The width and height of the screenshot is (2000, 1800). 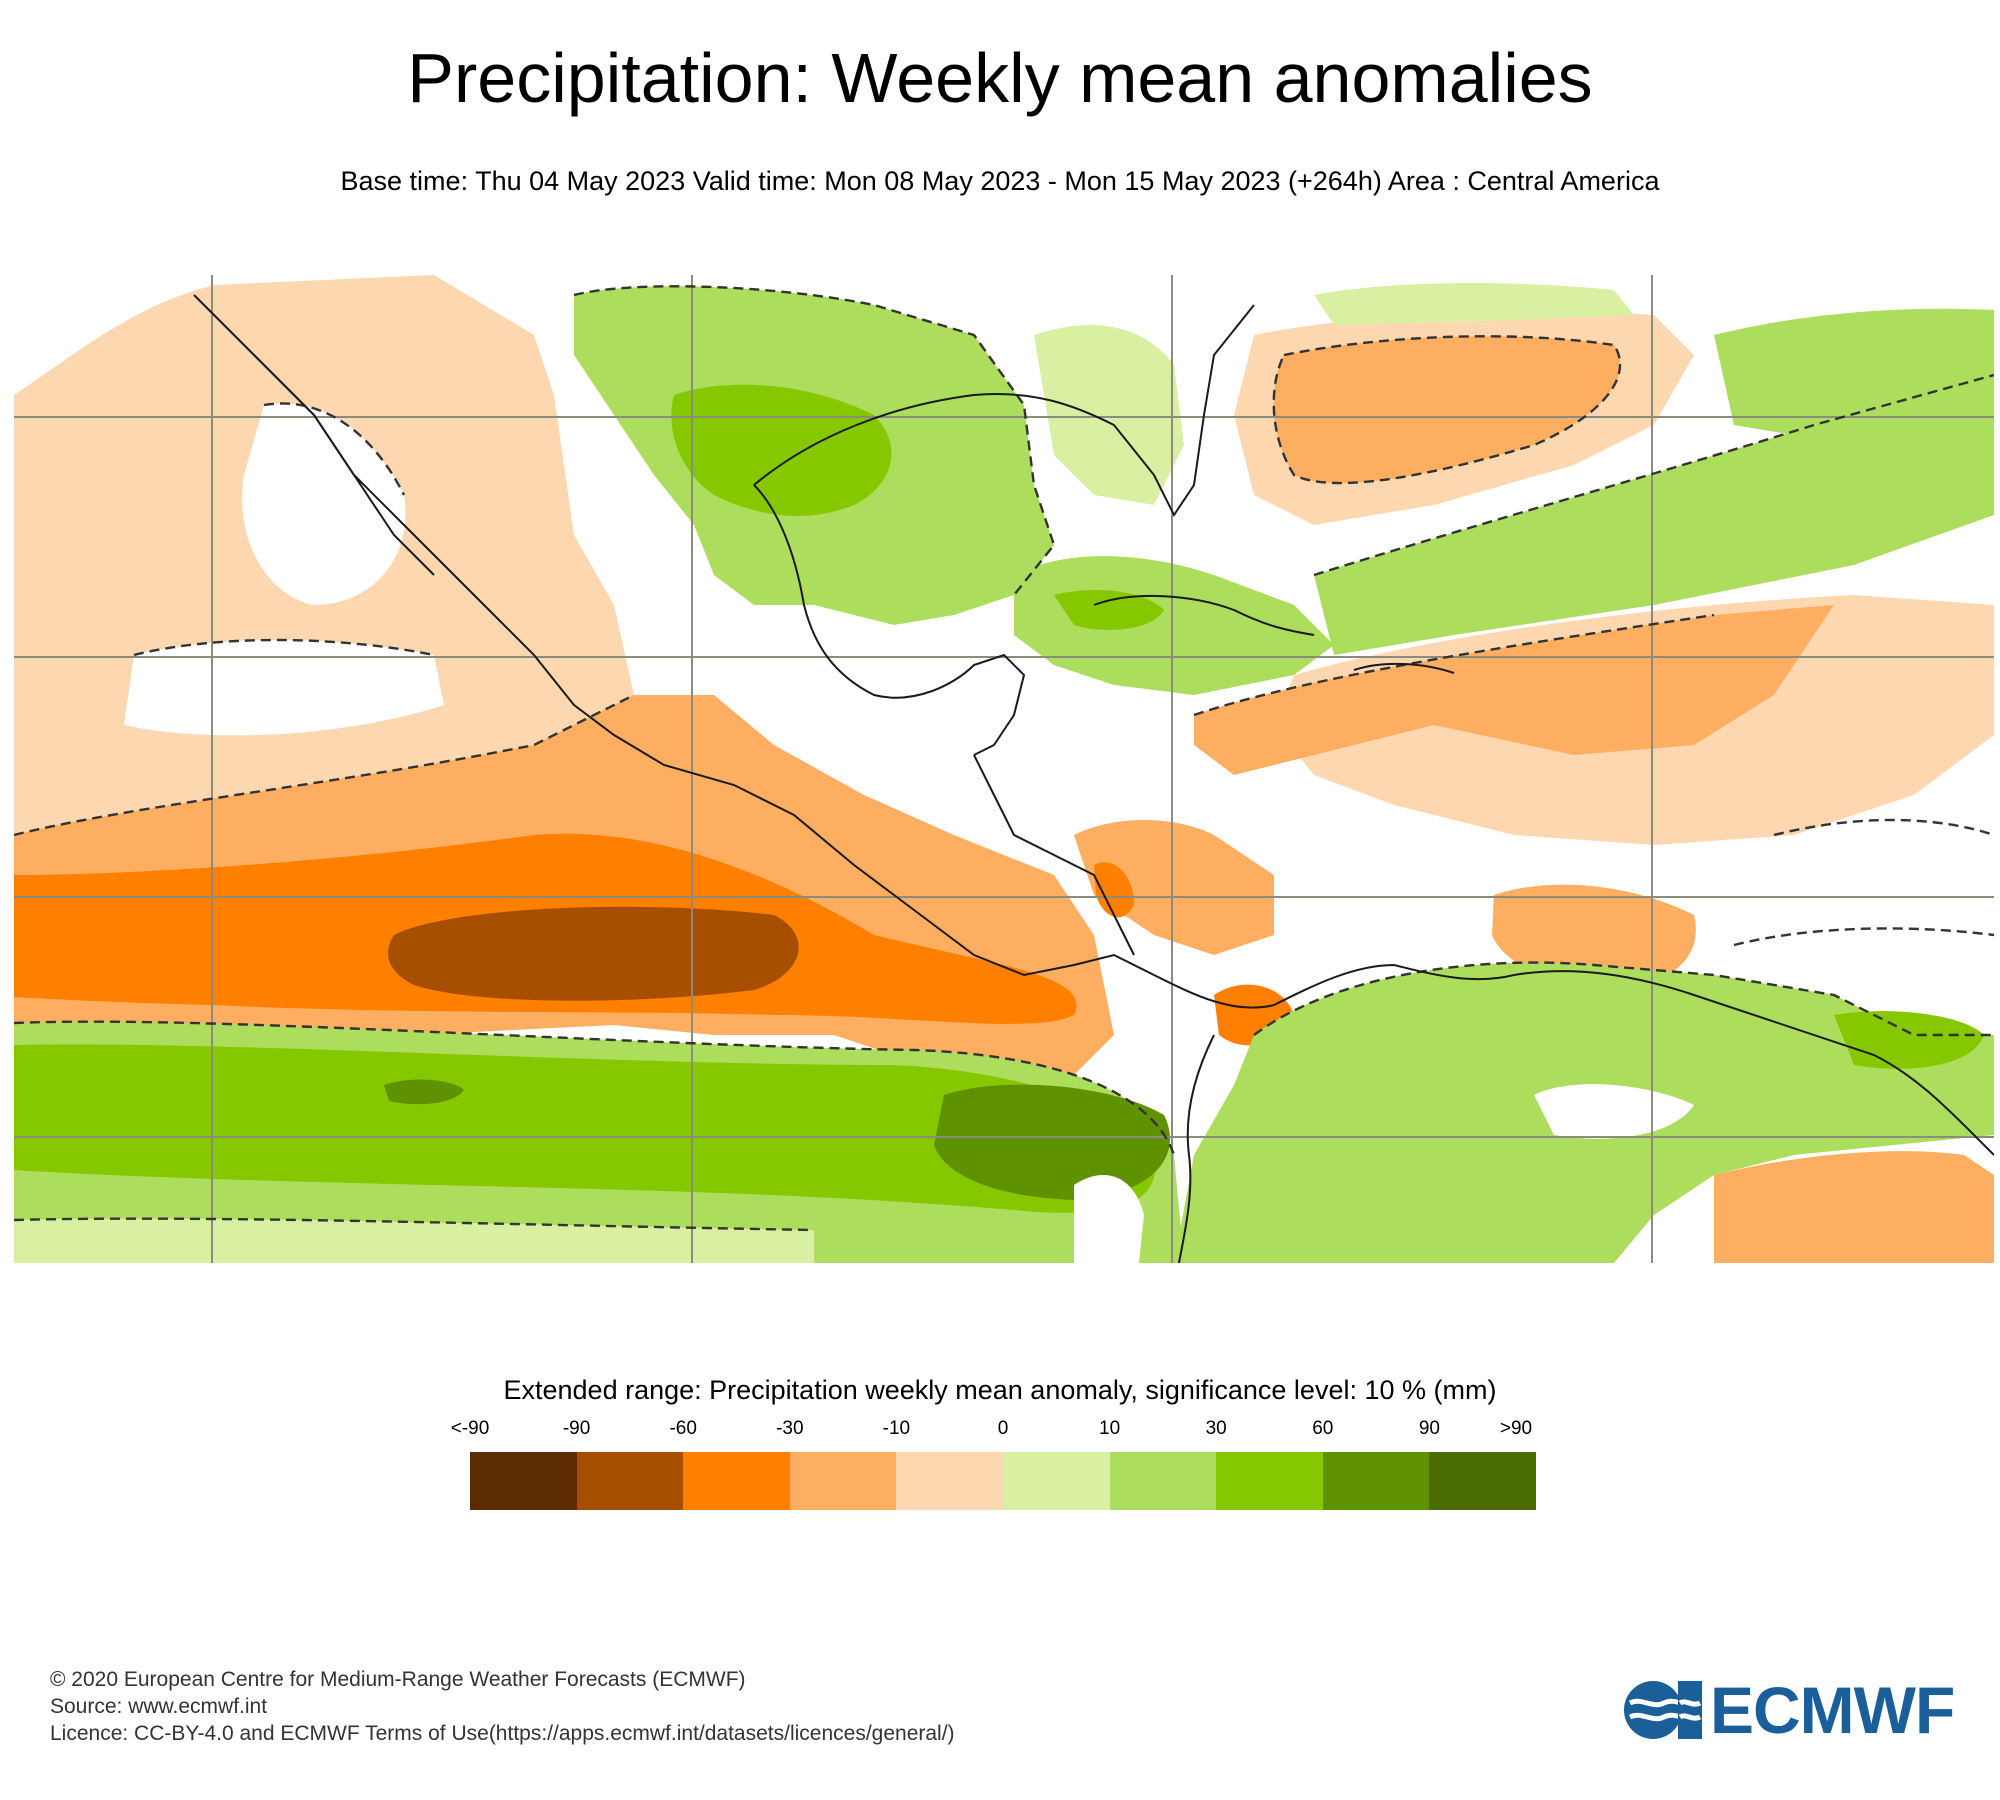 What do you see at coordinates (1573, 1059) in the screenshot?
I see `coast-south-america` at bounding box center [1573, 1059].